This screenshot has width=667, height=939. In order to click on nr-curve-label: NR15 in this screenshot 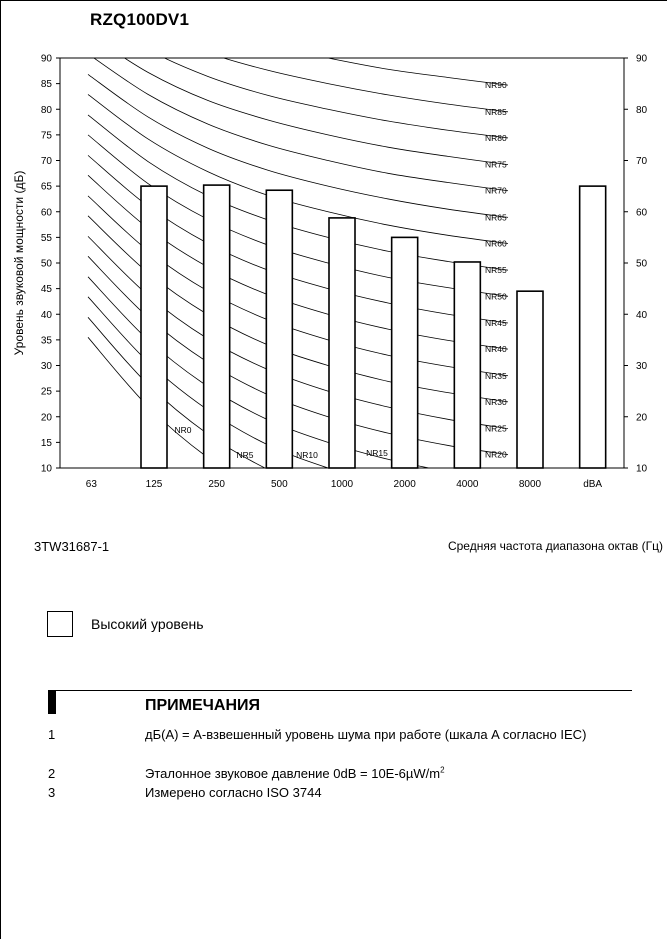, I will do `click(377, 453)`.